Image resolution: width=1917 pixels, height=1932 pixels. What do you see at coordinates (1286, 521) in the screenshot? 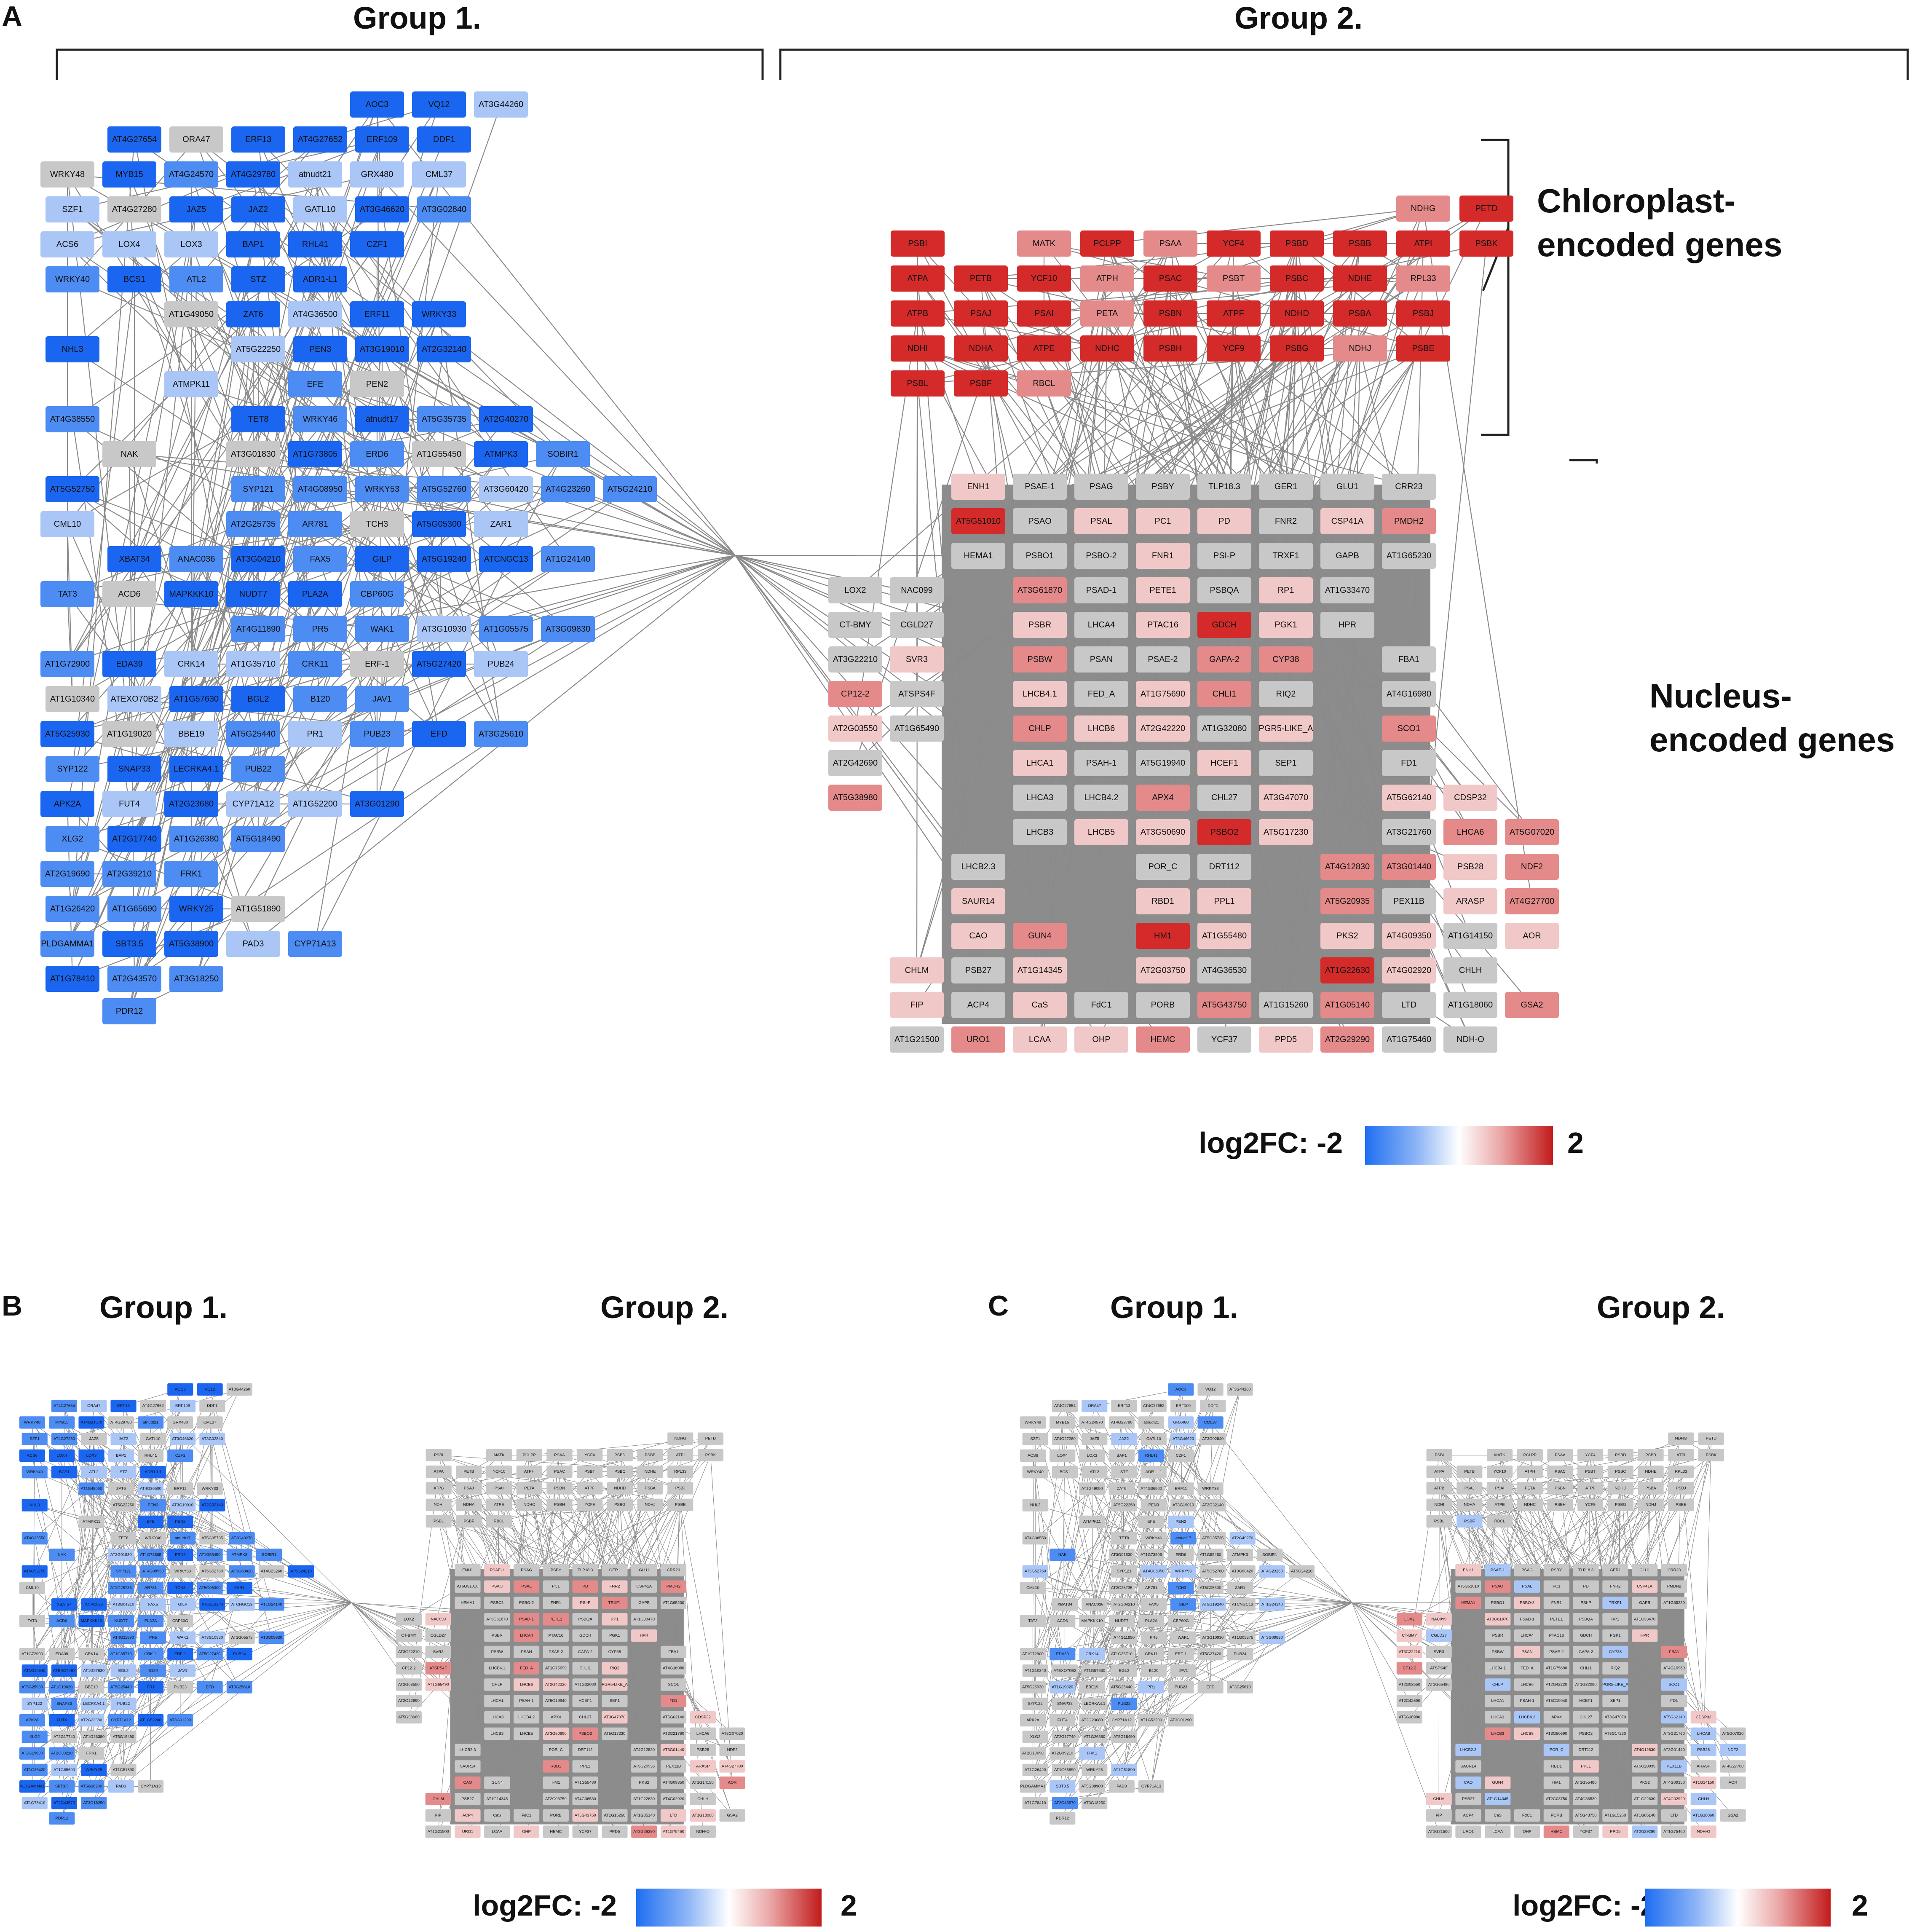
I see `gene-node-label: FNR2` at bounding box center [1286, 521].